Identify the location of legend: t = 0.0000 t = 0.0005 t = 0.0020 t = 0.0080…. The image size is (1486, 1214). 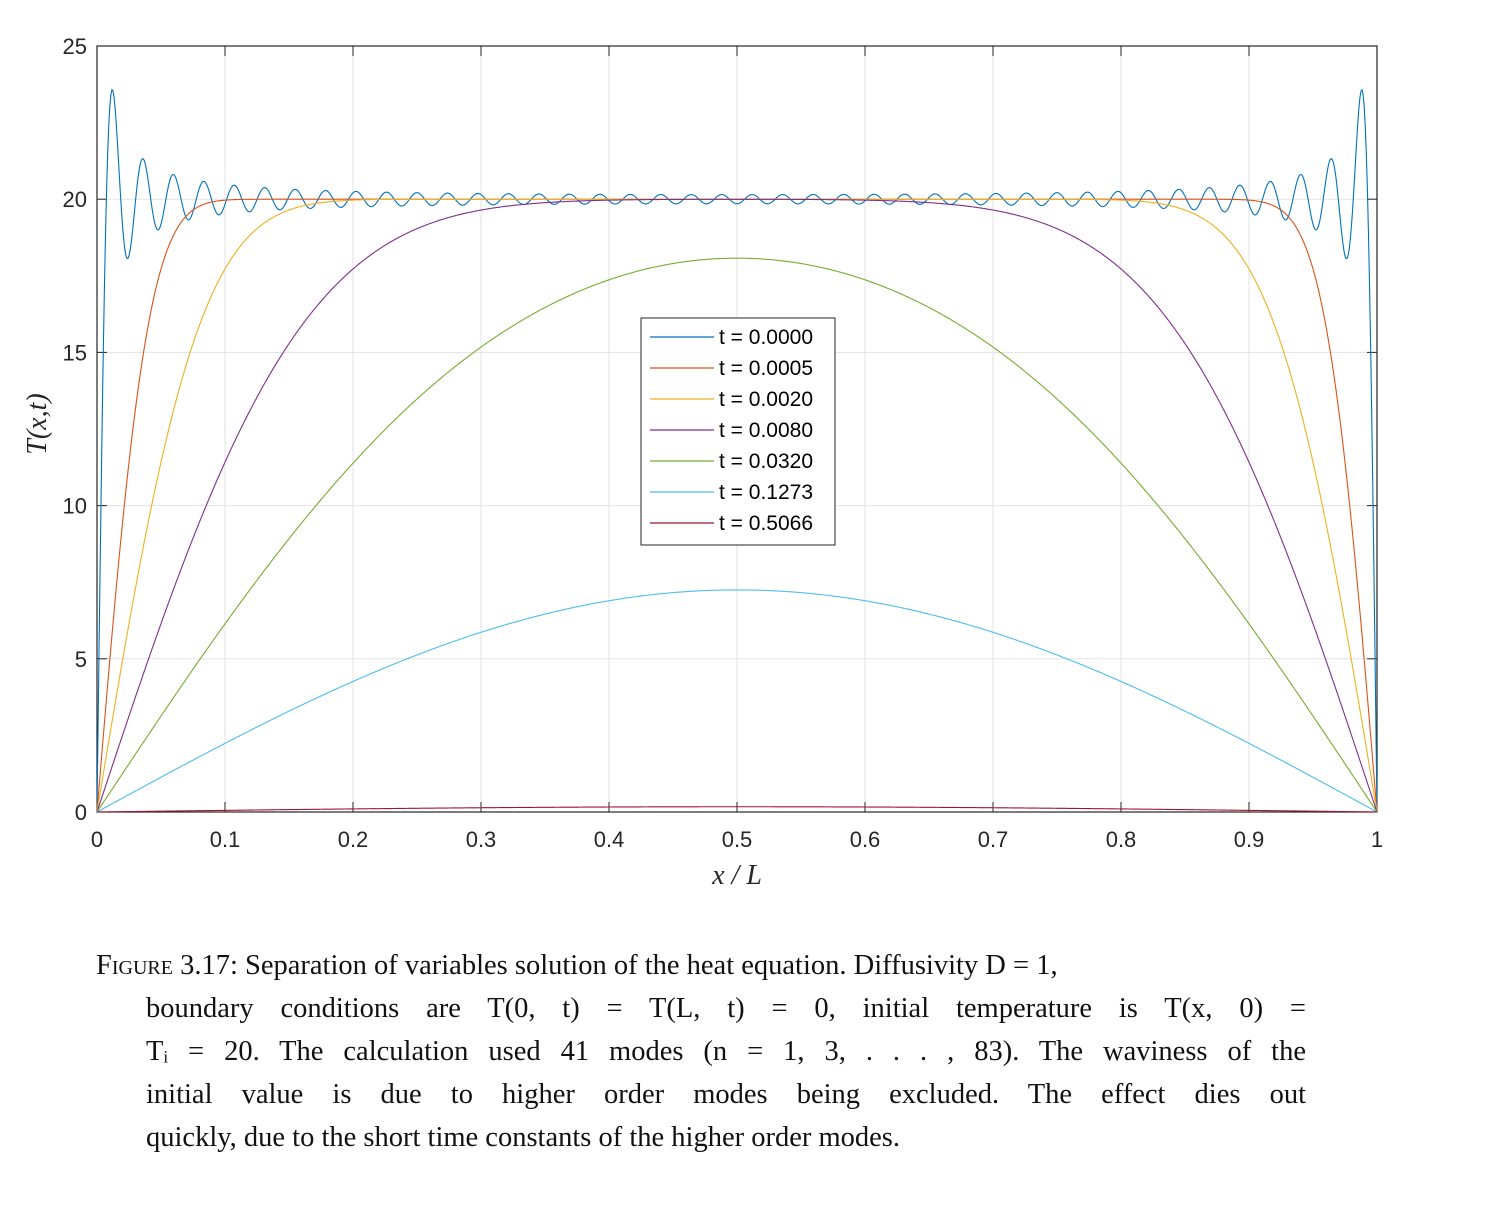
(738, 431).